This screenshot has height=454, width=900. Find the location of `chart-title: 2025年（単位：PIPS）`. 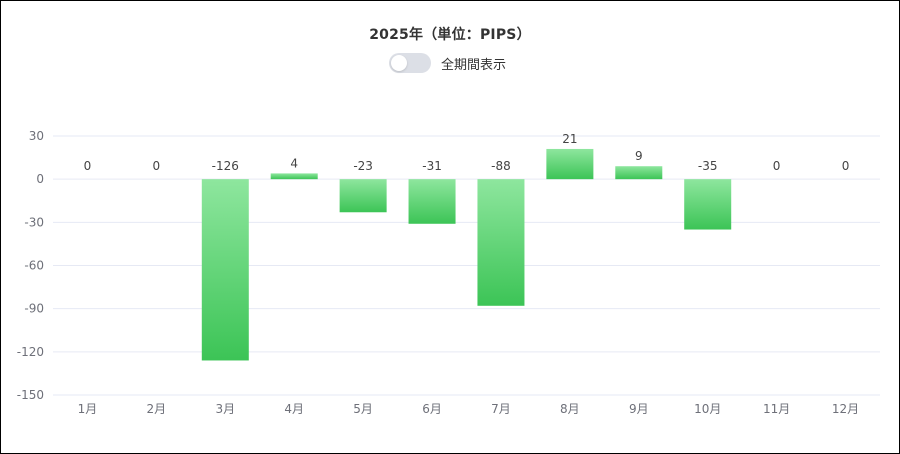

chart-title: 2025年（単位：PIPS） is located at coordinates (450, 35).